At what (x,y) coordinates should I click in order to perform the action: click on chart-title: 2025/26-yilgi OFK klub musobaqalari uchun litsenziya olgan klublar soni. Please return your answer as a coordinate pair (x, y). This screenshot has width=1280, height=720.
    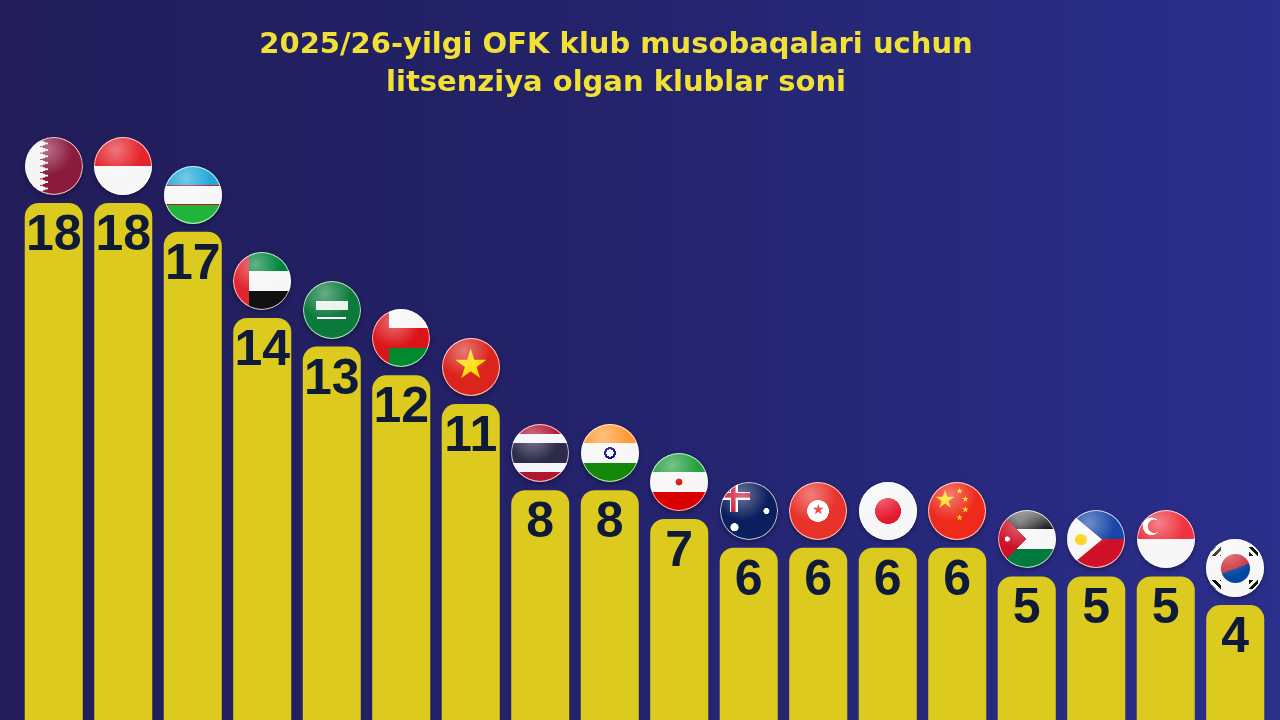
    Looking at the image, I should click on (616, 62).